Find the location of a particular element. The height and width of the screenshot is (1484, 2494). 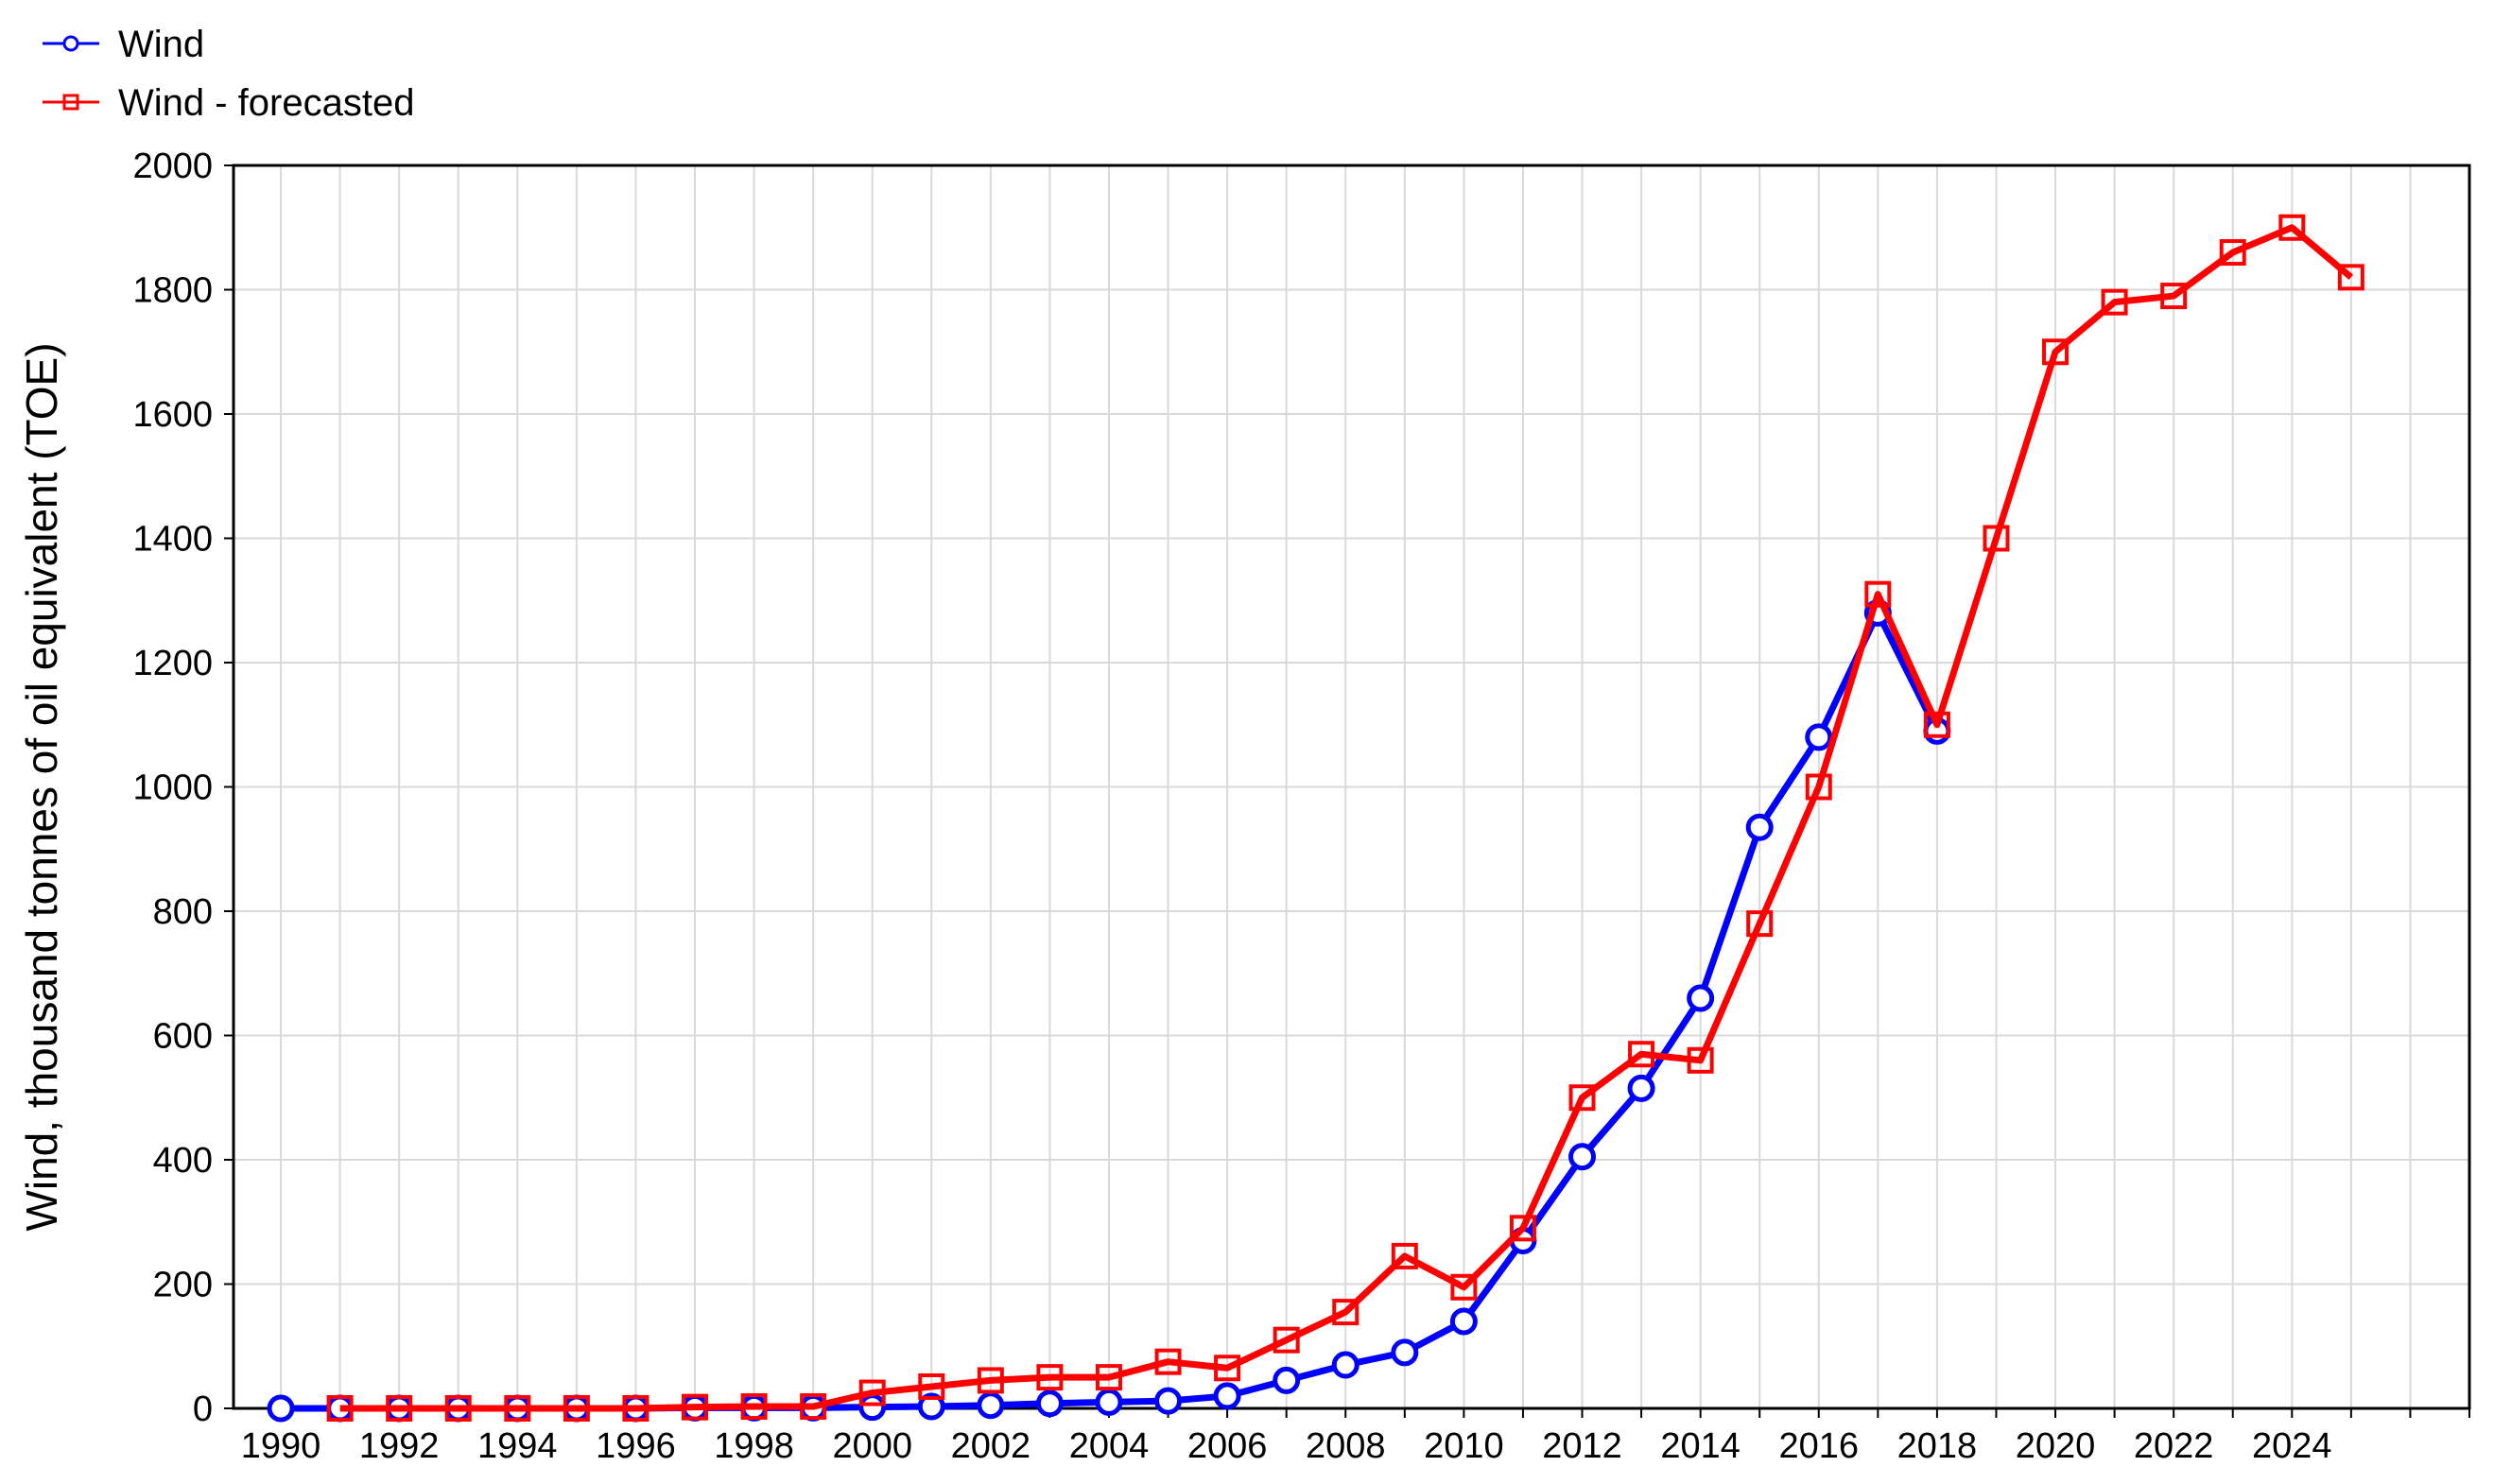

x-tick-label: 2020 is located at coordinates (2056, 1446).